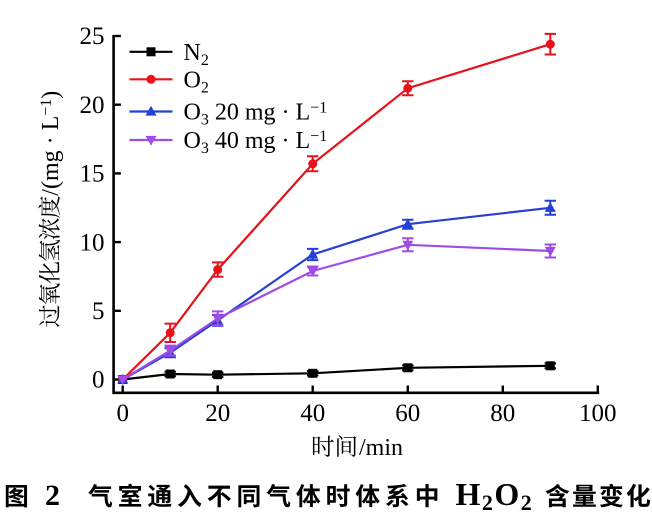 The width and height of the screenshot is (652, 522). What do you see at coordinates (92, 174) in the screenshot?
I see `svg-text: 15` at bounding box center [92, 174].